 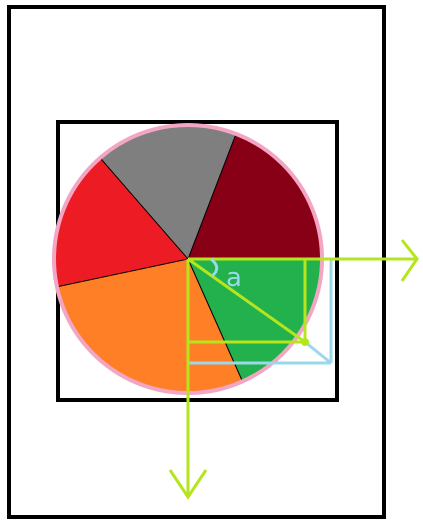 I want to click on slice-divider-green, so click(x=215, y=319).